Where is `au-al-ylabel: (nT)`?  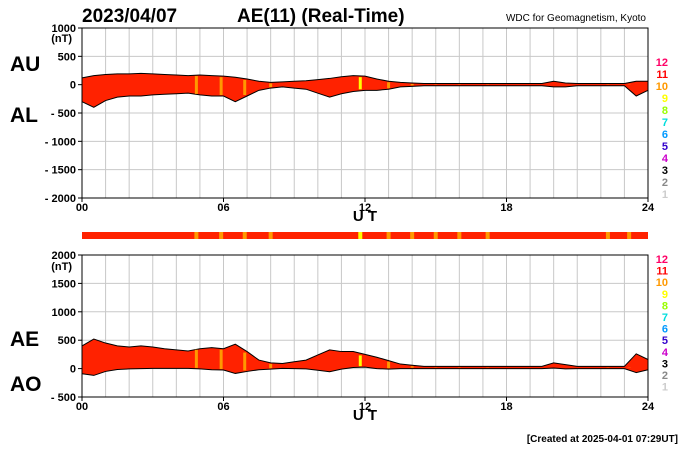 au-al-ylabel: (nT) is located at coordinates (61, 39).